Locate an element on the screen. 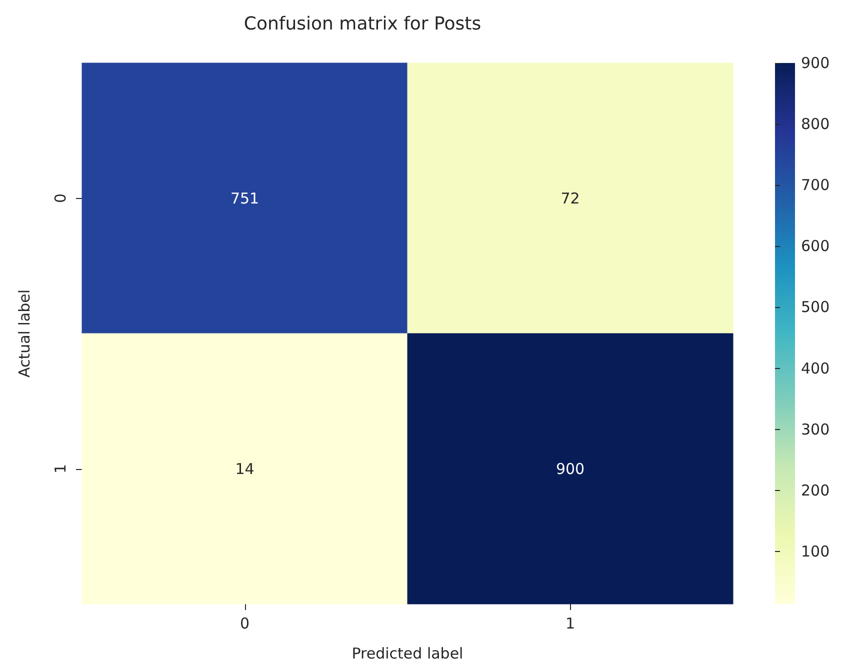  y-axis-title: Actual label is located at coordinates (25, 333).